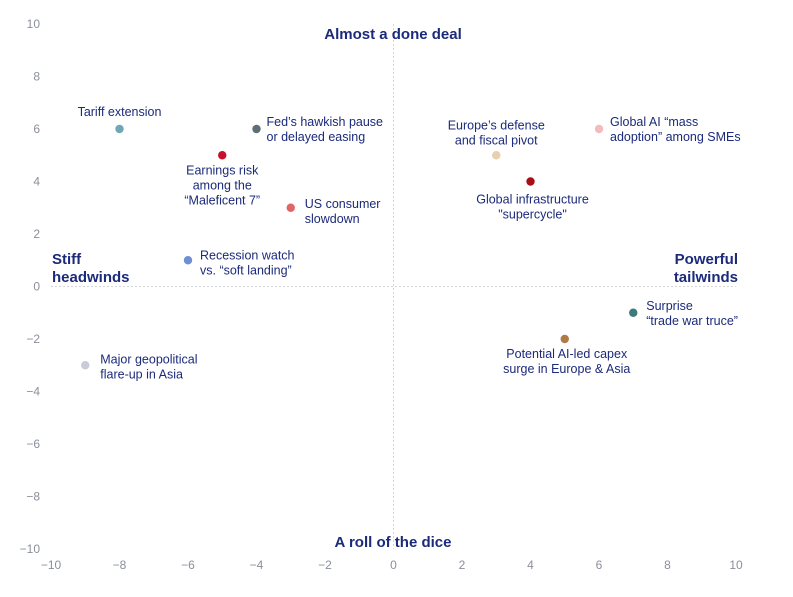  I want to click on y-tick-label: −8, so click(33, 497).